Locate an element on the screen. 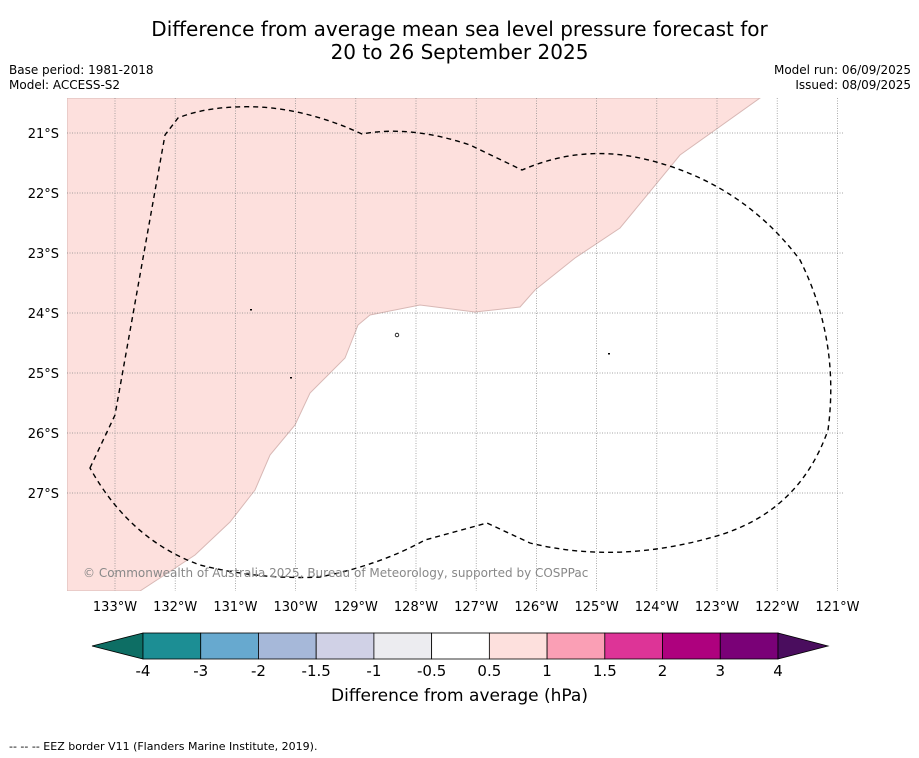 The image size is (919, 758). lon-label: 126°W is located at coordinates (536, 607).